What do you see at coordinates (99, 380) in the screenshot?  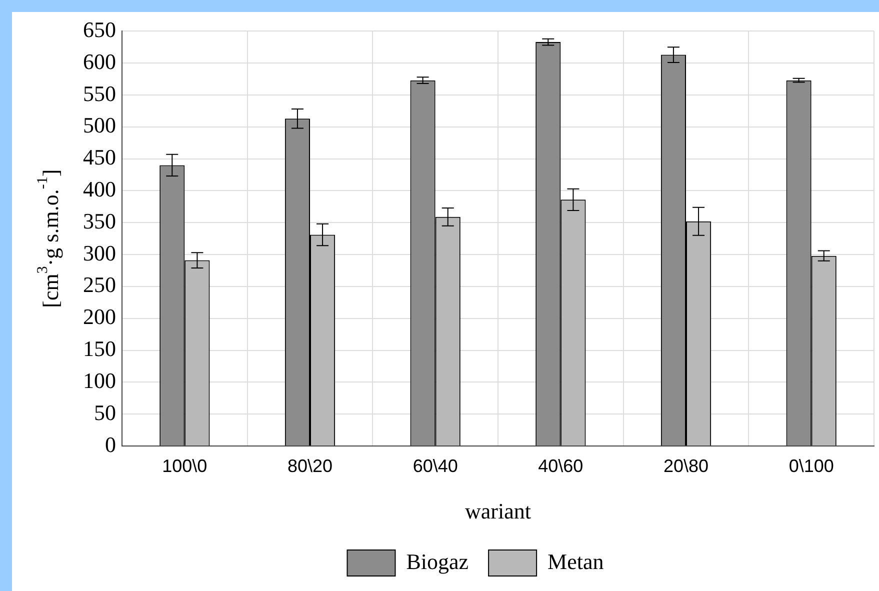 I see `y-tick-label: 100` at bounding box center [99, 380].